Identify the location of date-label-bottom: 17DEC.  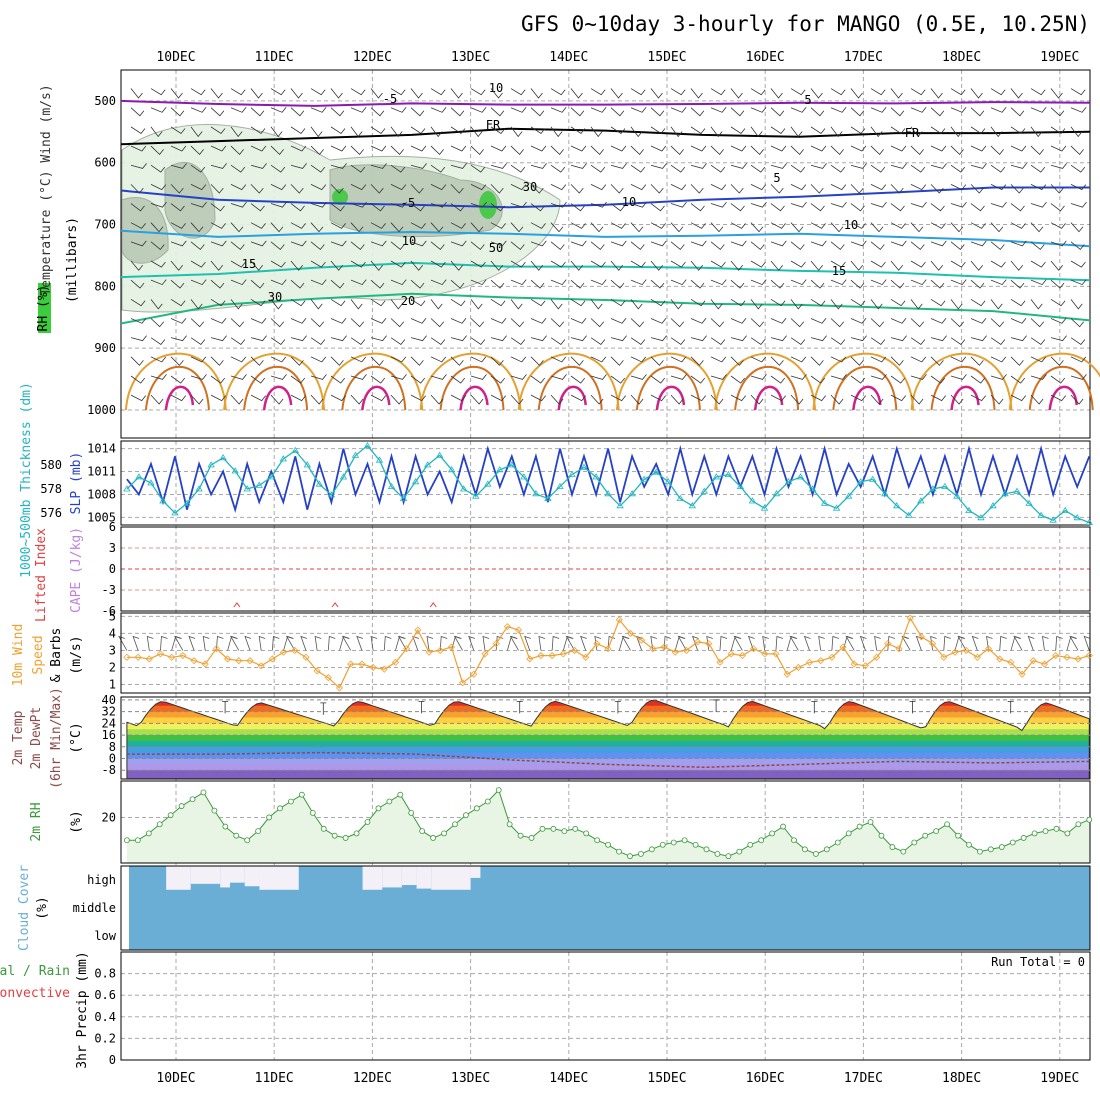
(863, 1078).